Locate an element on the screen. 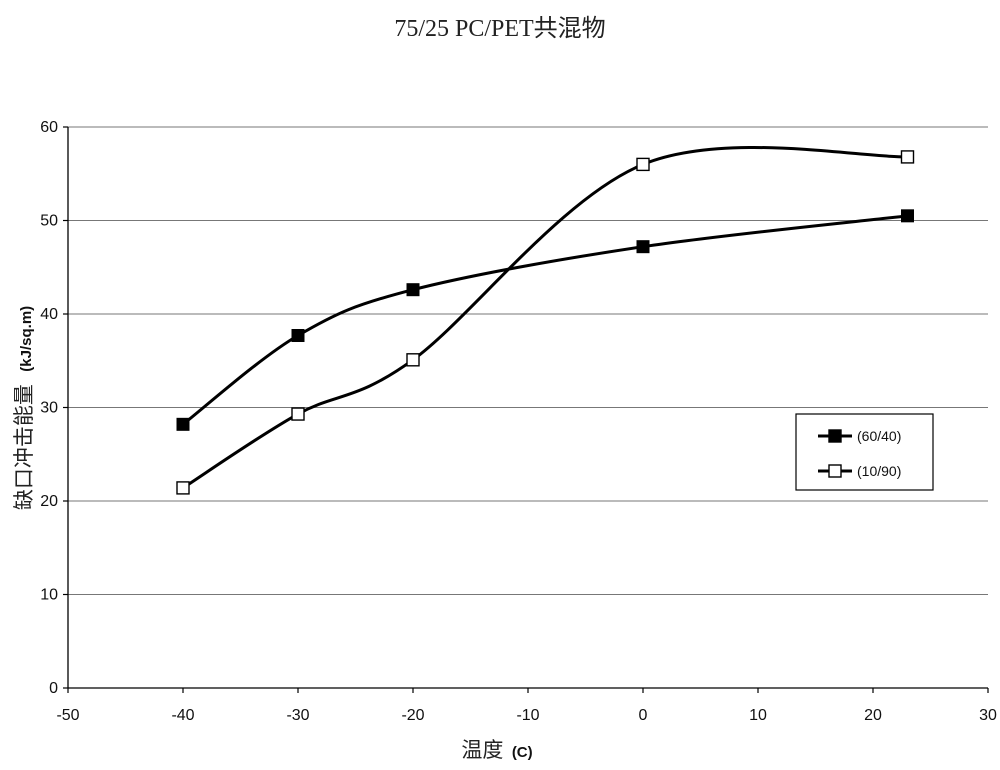 The width and height of the screenshot is (1000, 770). x-tick-label: -20 is located at coordinates (412, 715).